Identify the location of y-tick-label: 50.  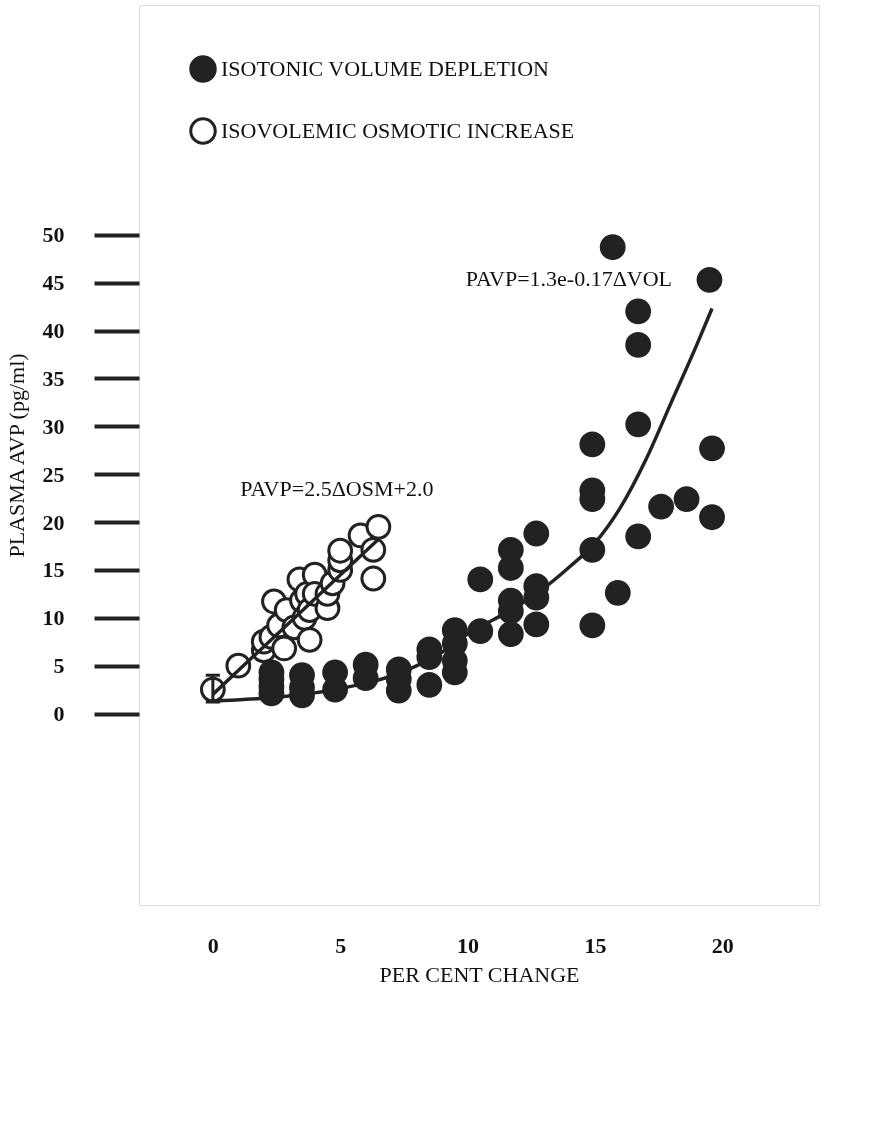
(53, 235).